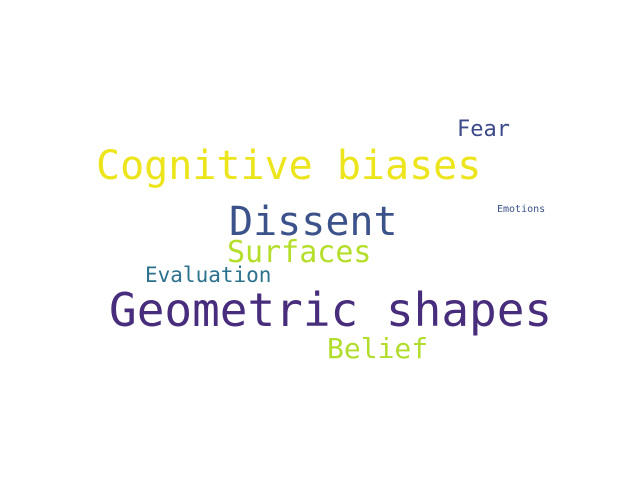 This screenshot has height=480, width=640. What do you see at coordinates (289, 166) in the screenshot?
I see `word-cognitive-biases: Cognitive biases` at bounding box center [289, 166].